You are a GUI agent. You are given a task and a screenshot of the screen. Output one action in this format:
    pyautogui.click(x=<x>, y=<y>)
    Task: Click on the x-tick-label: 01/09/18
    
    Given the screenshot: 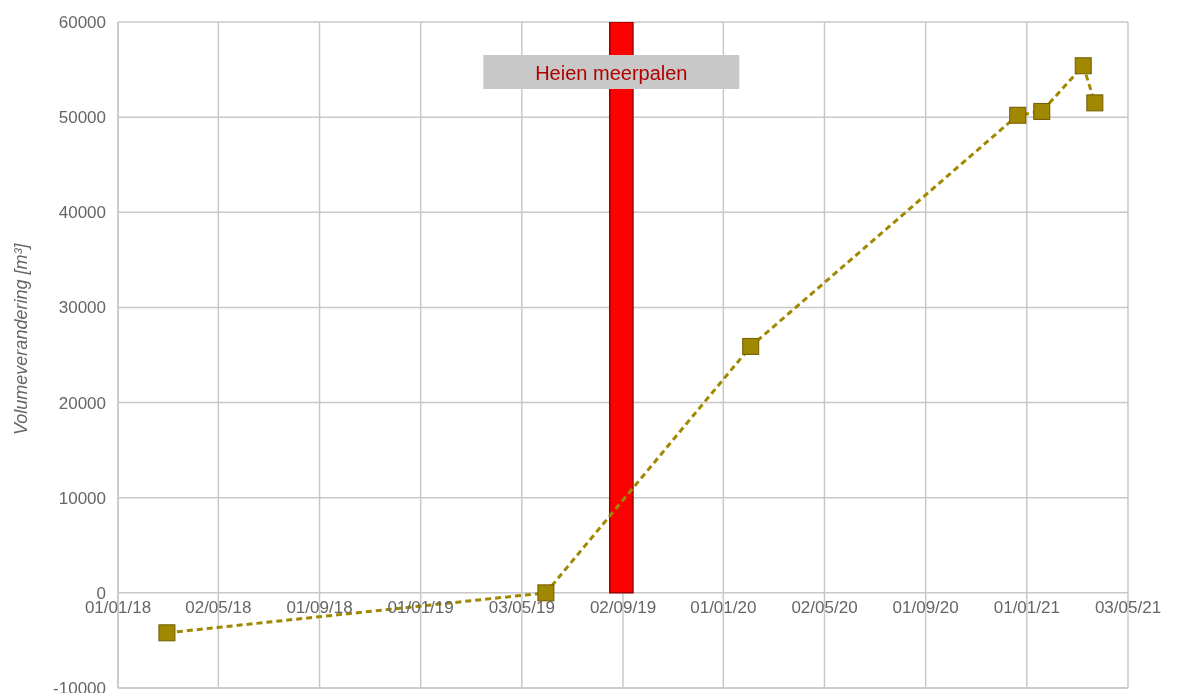 What is the action you would take?
    pyautogui.click(x=319, y=607)
    